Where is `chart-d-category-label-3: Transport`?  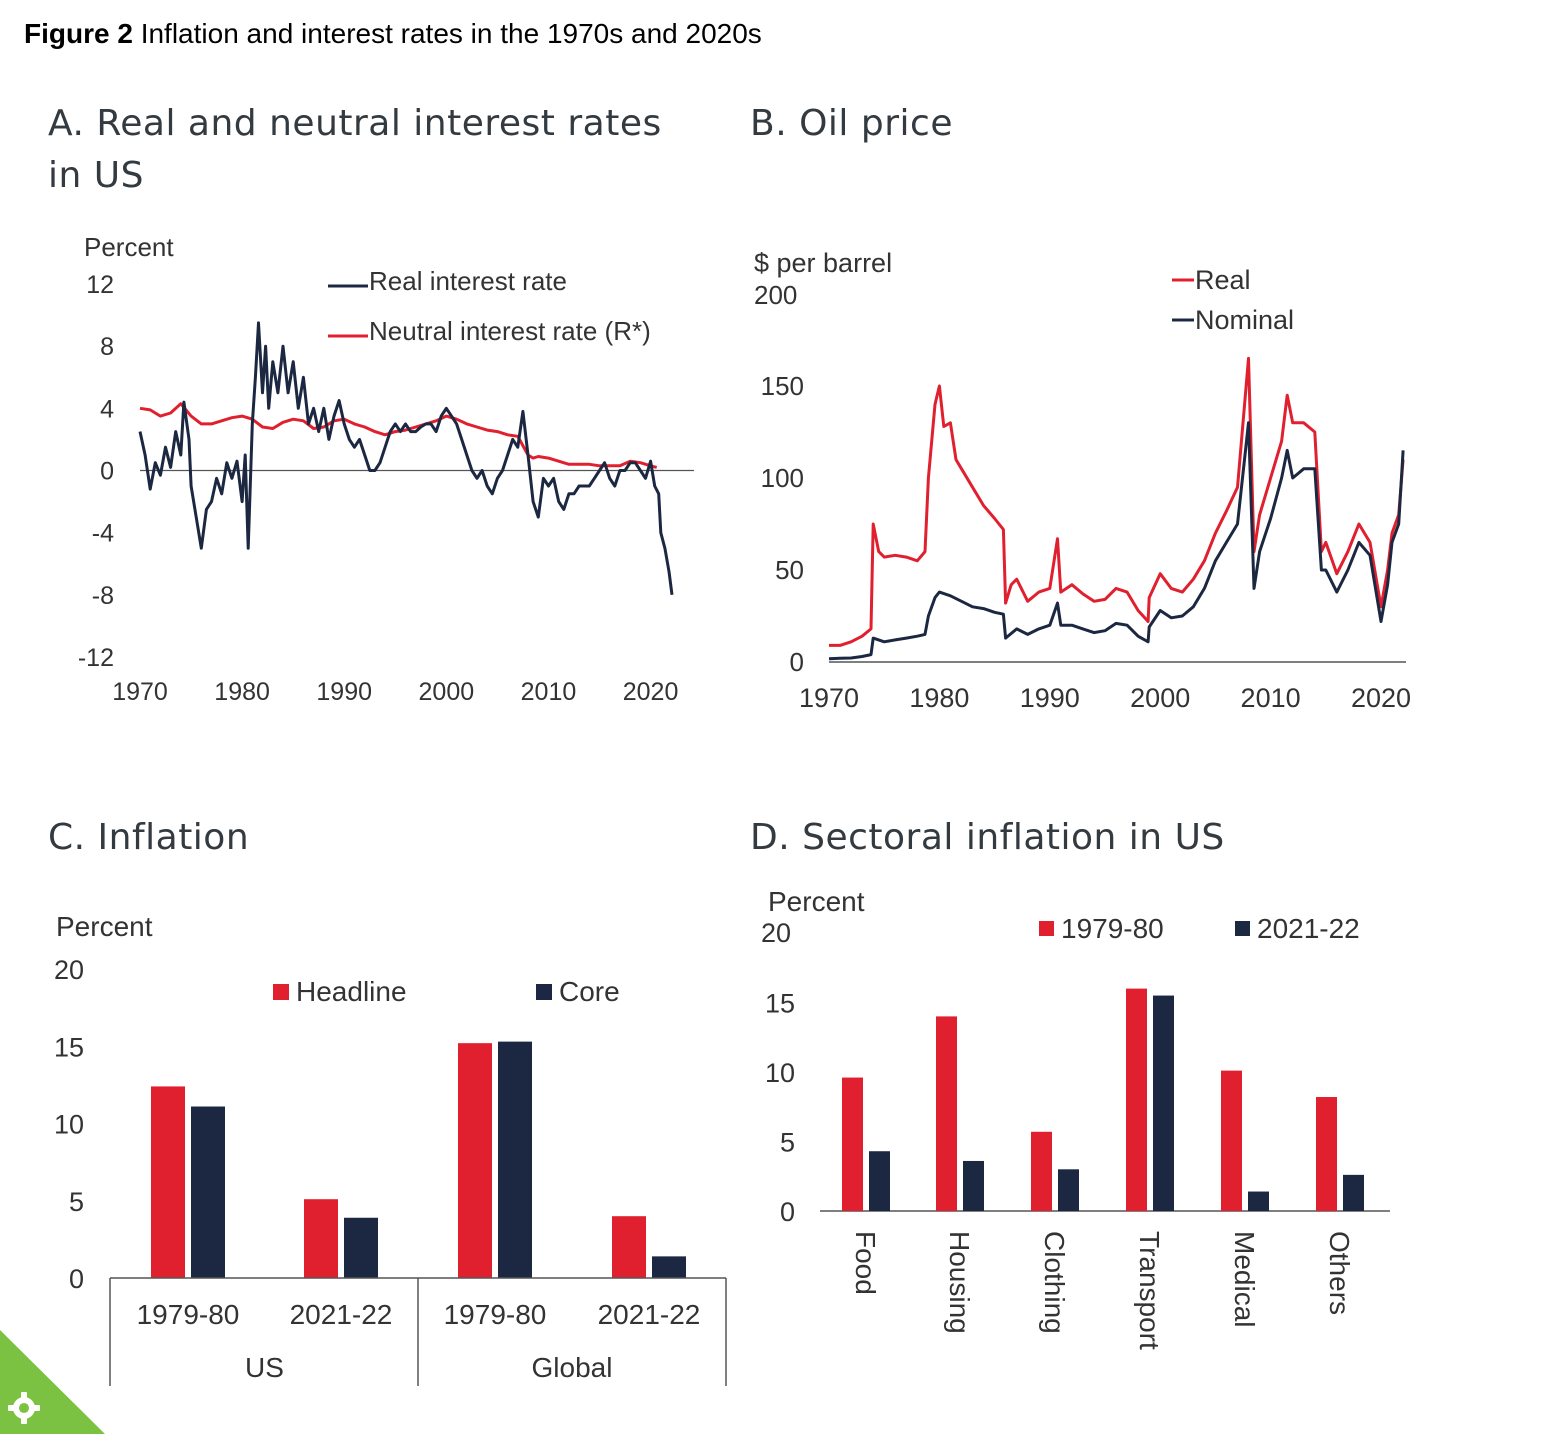
chart-d-category-label-3: Transport is located at coordinates (1149, 1290).